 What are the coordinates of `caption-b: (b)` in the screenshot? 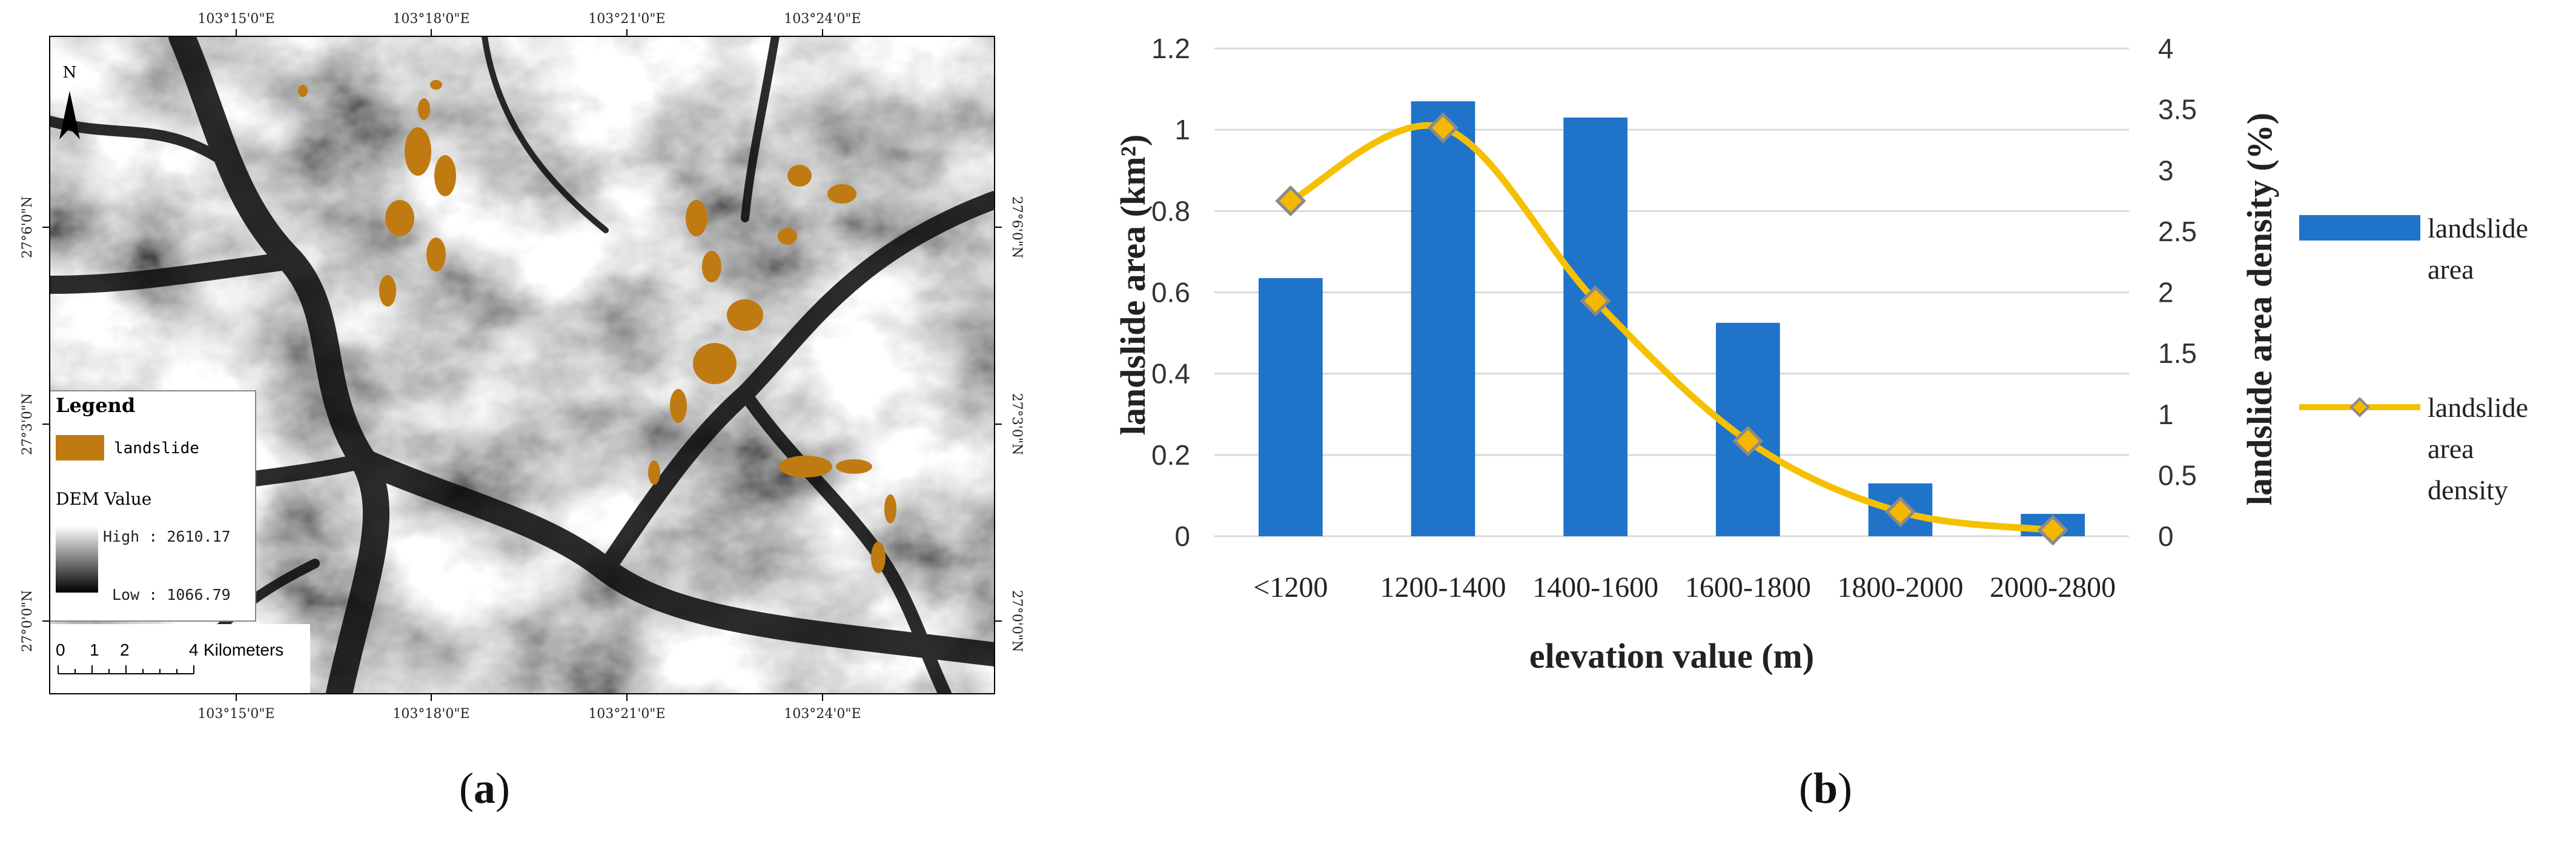 It's located at (1825, 789).